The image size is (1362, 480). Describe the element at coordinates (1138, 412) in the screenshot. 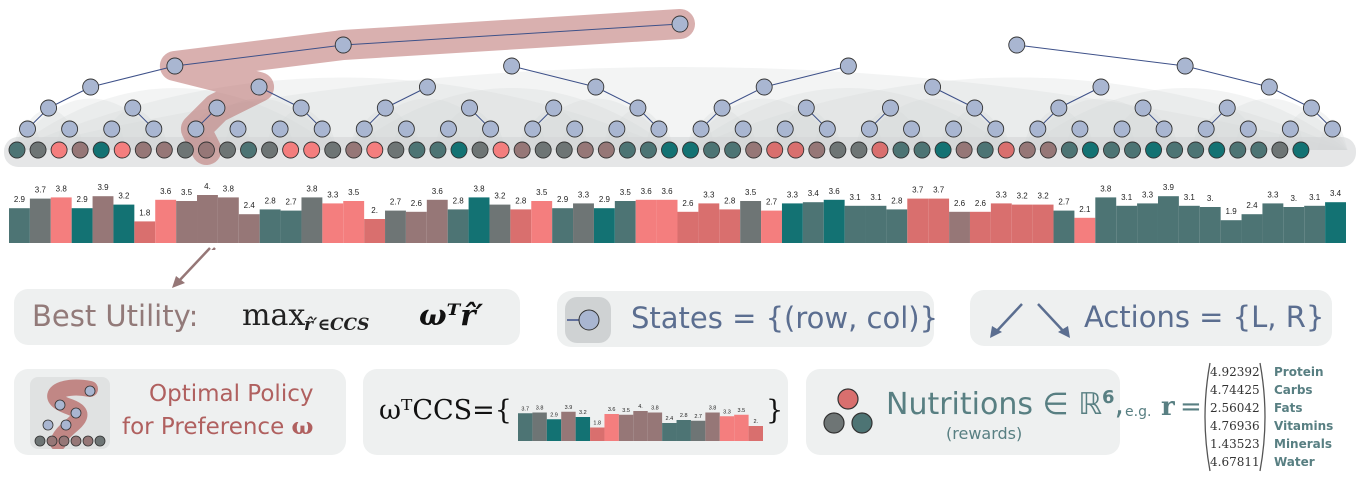

I see `eg-label: e.g.` at that location.